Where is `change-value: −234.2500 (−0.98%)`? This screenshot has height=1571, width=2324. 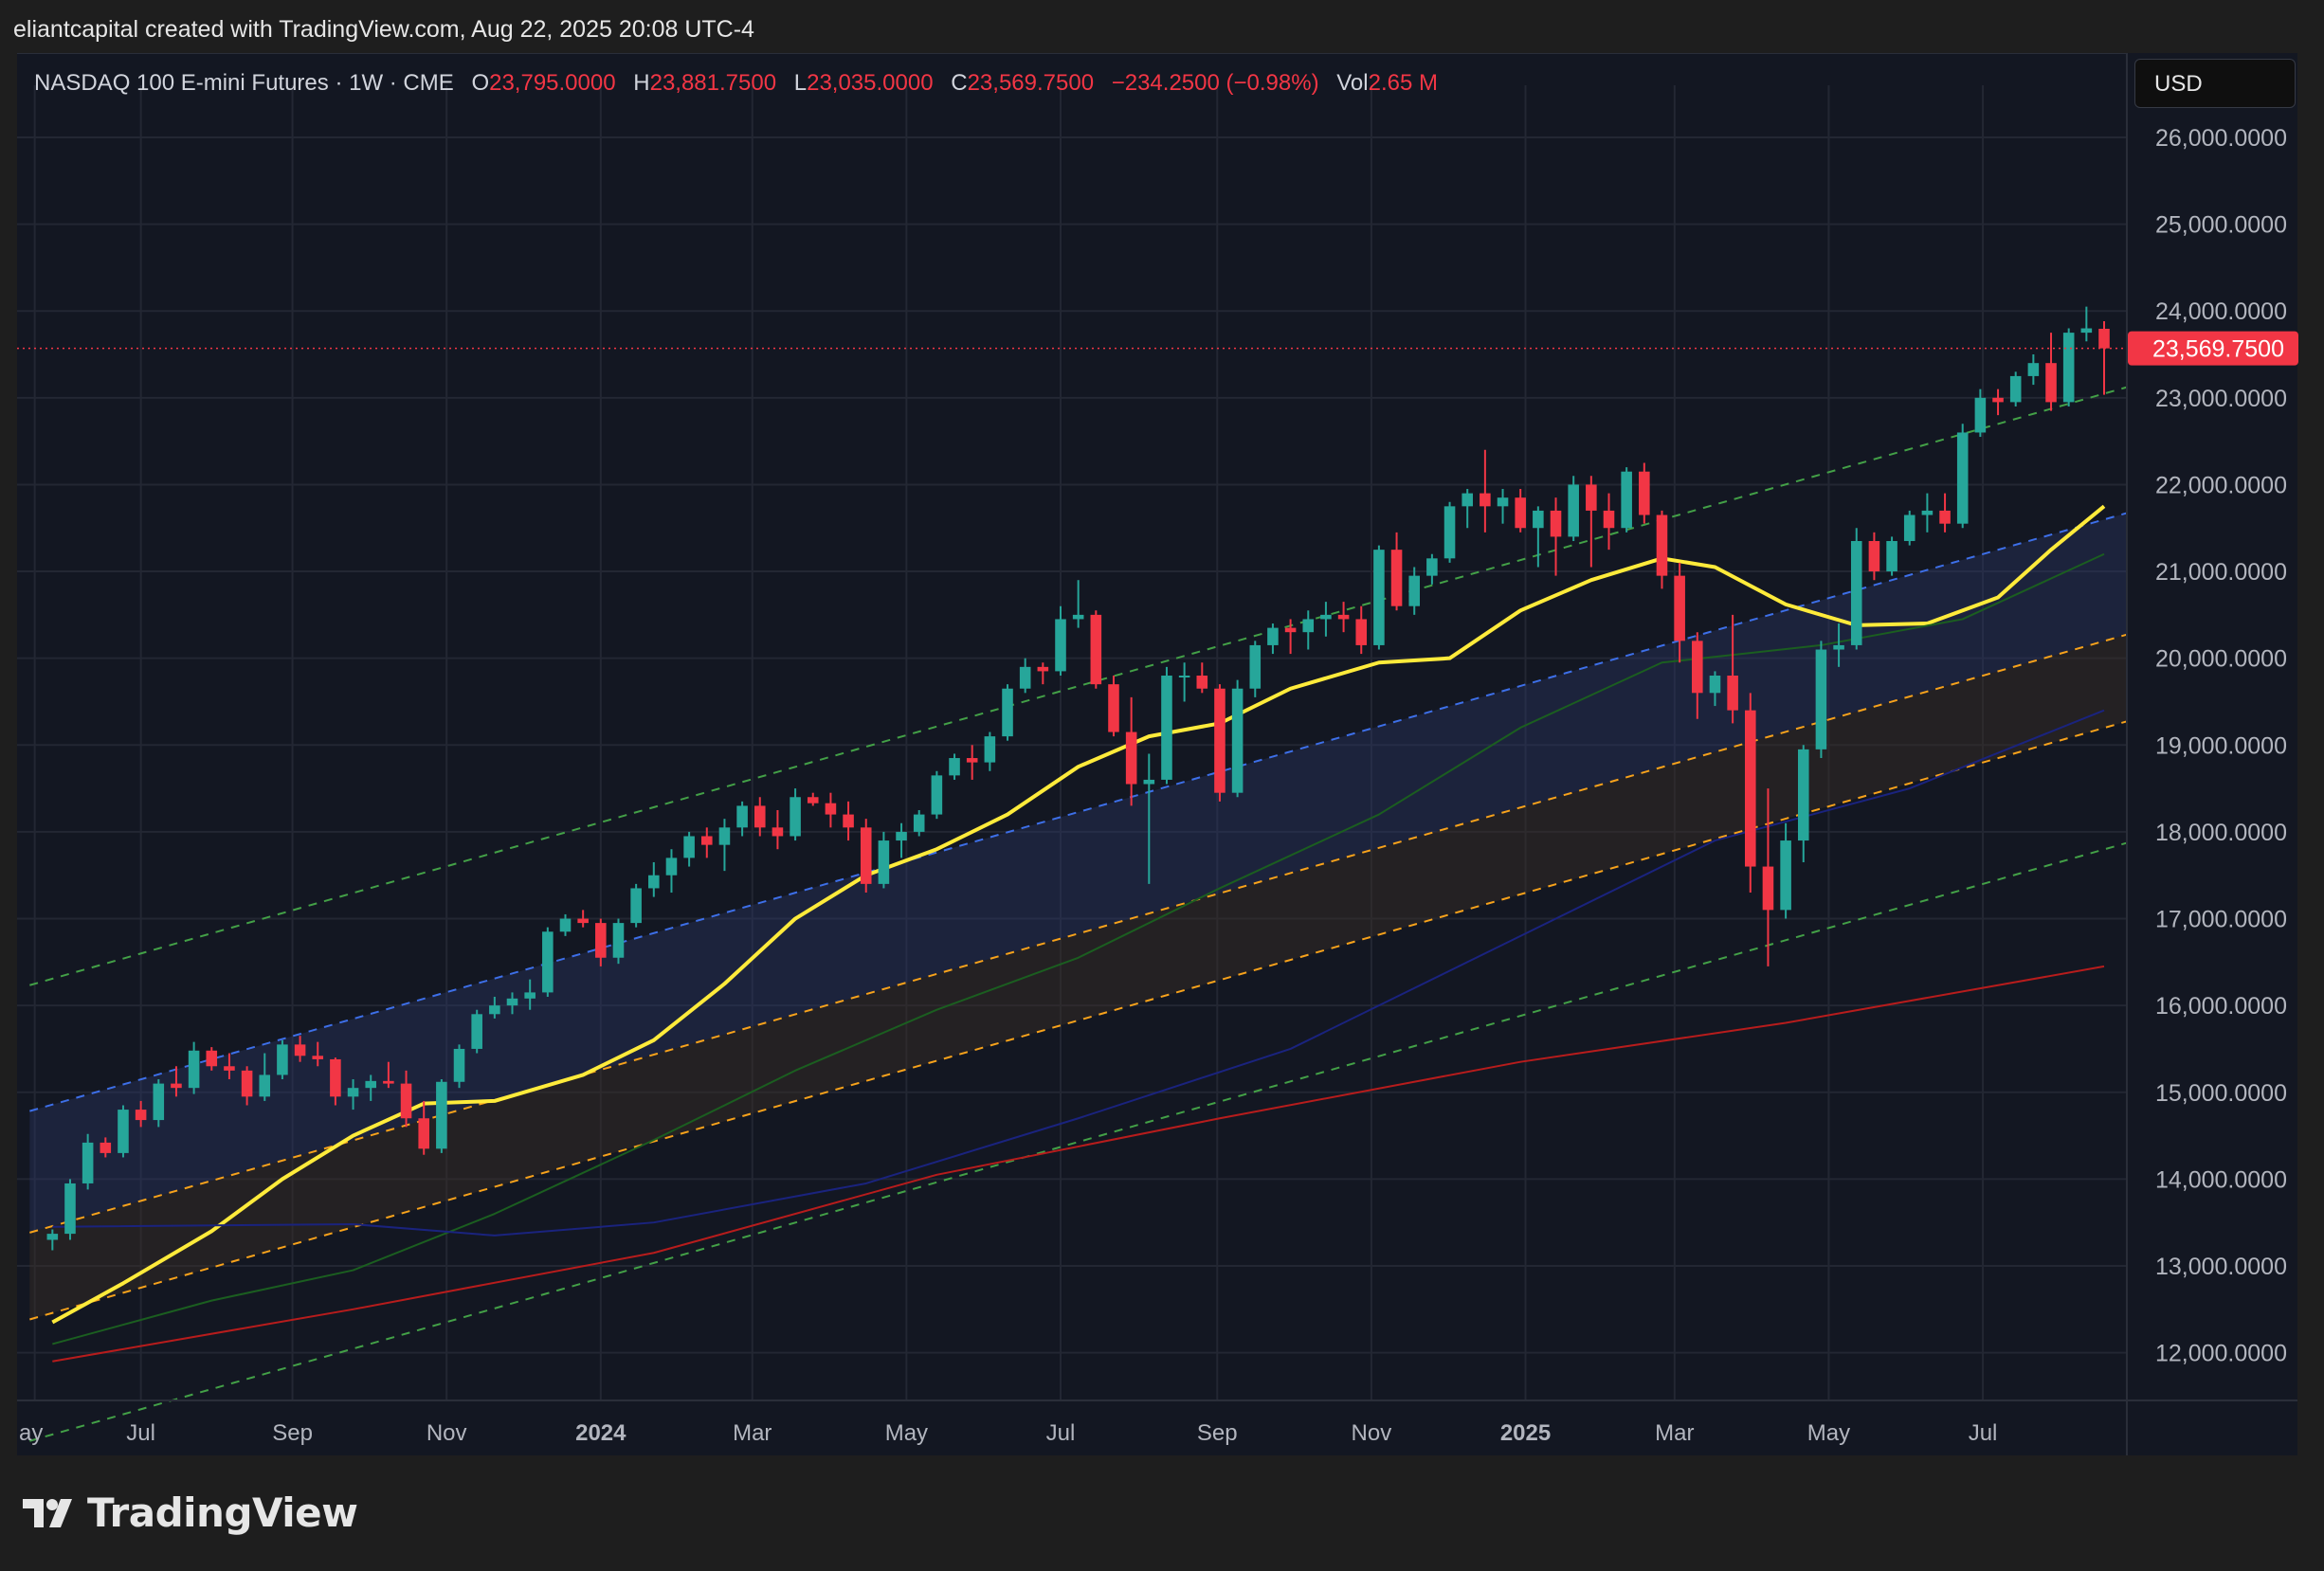
change-value: −234.2500 (−0.98%) is located at coordinates (1215, 83).